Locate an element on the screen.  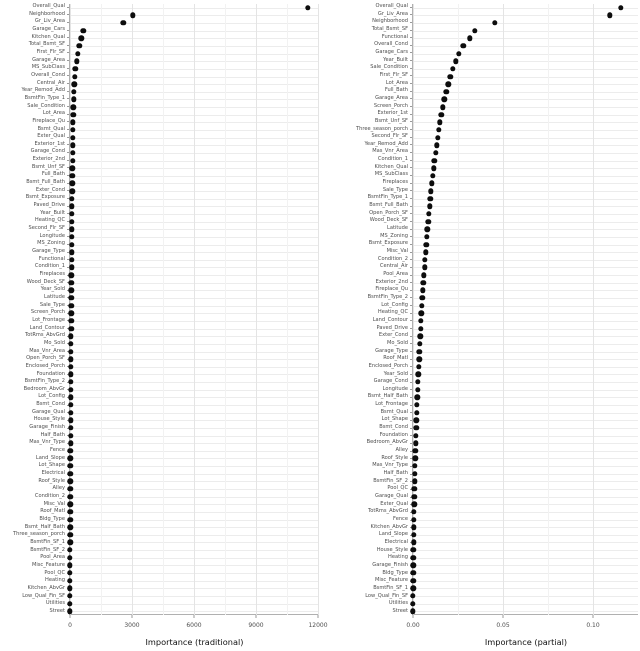
x-axis-tick-label: 0.05 is located at coordinates (503, 625).